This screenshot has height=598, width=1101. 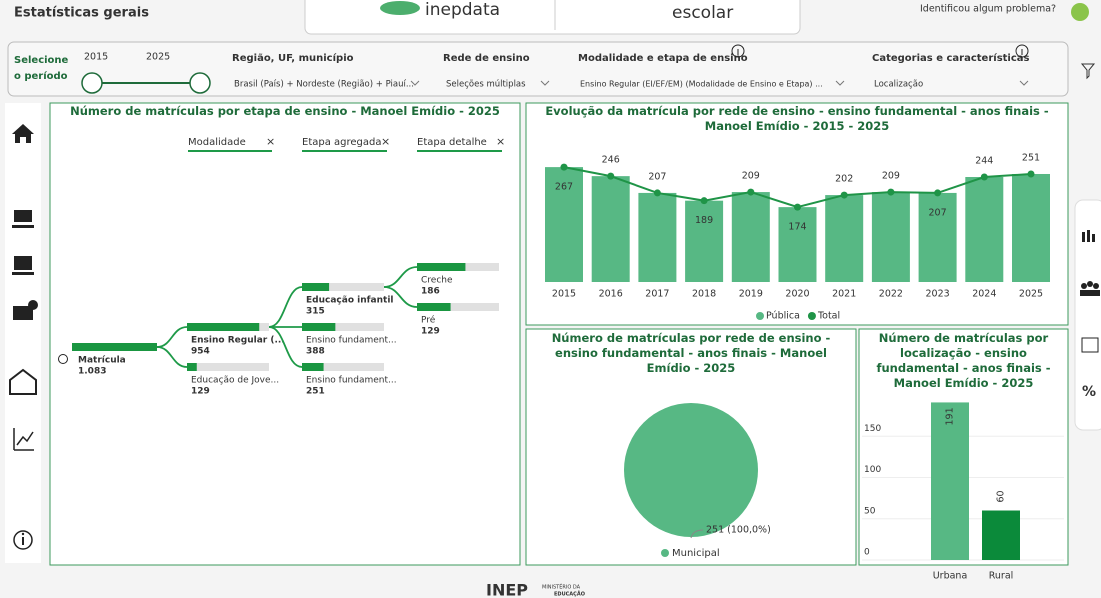 I want to click on feedback-icon, so click(x=1080, y=12).